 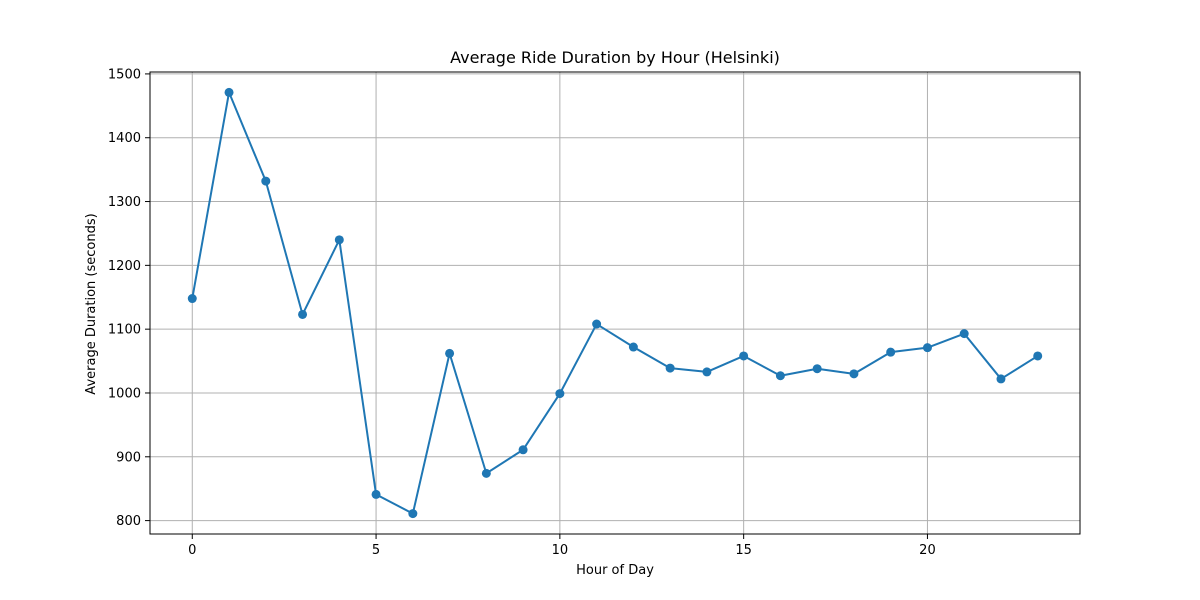 I want to click on y-axis-label: Average Duration (seconds), so click(x=91, y=303).